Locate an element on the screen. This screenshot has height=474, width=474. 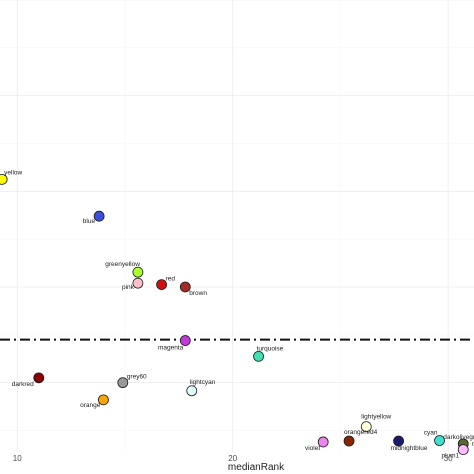
point-pink is located at coordinates (138, 283).